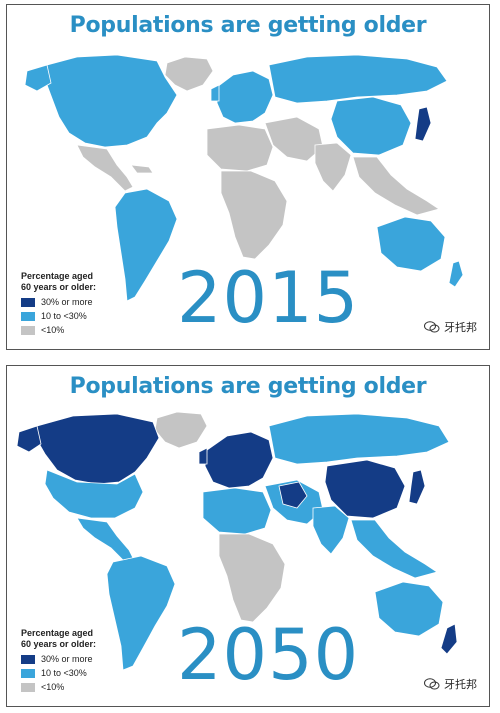 The image size is (500, 713). What do you see at coordinates (293, 495) in the screenshot?
I see `region-iran` at bounding box center [293, 495].